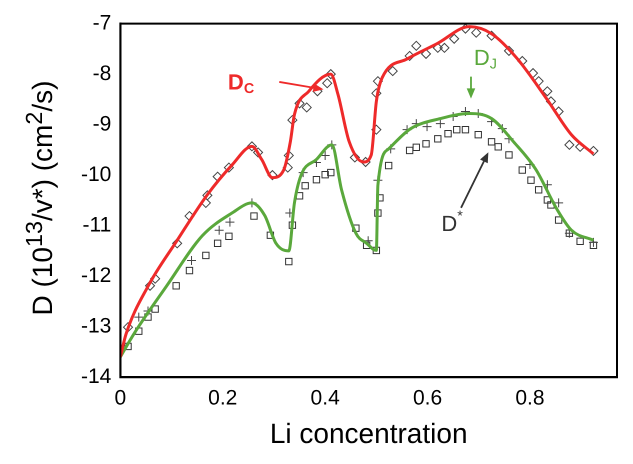 This screenshot has width=633, height=464. I want to click on x-axis-title: Li concentration, so click(369, 433).